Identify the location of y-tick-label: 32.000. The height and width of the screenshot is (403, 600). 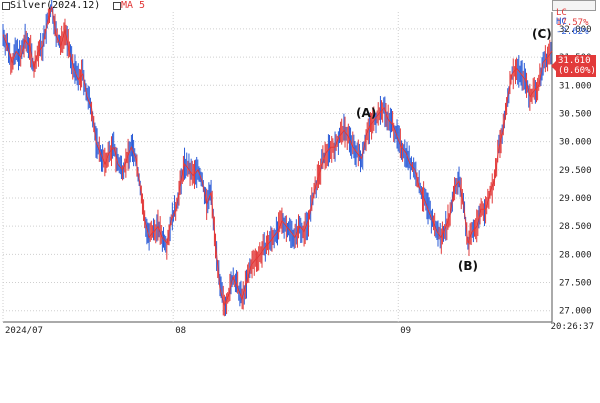
(575, 30).